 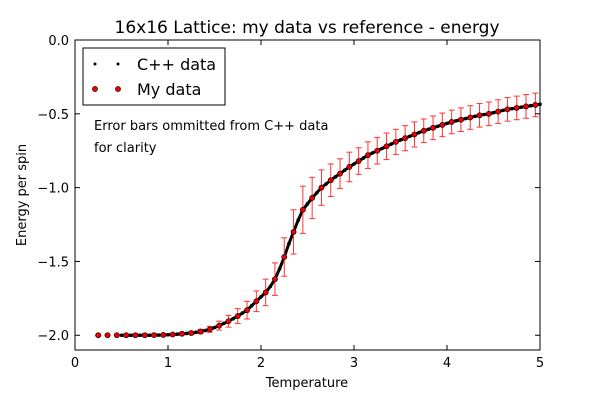 I want to click on legend: C++ data My data, so click(x=154, y=76).